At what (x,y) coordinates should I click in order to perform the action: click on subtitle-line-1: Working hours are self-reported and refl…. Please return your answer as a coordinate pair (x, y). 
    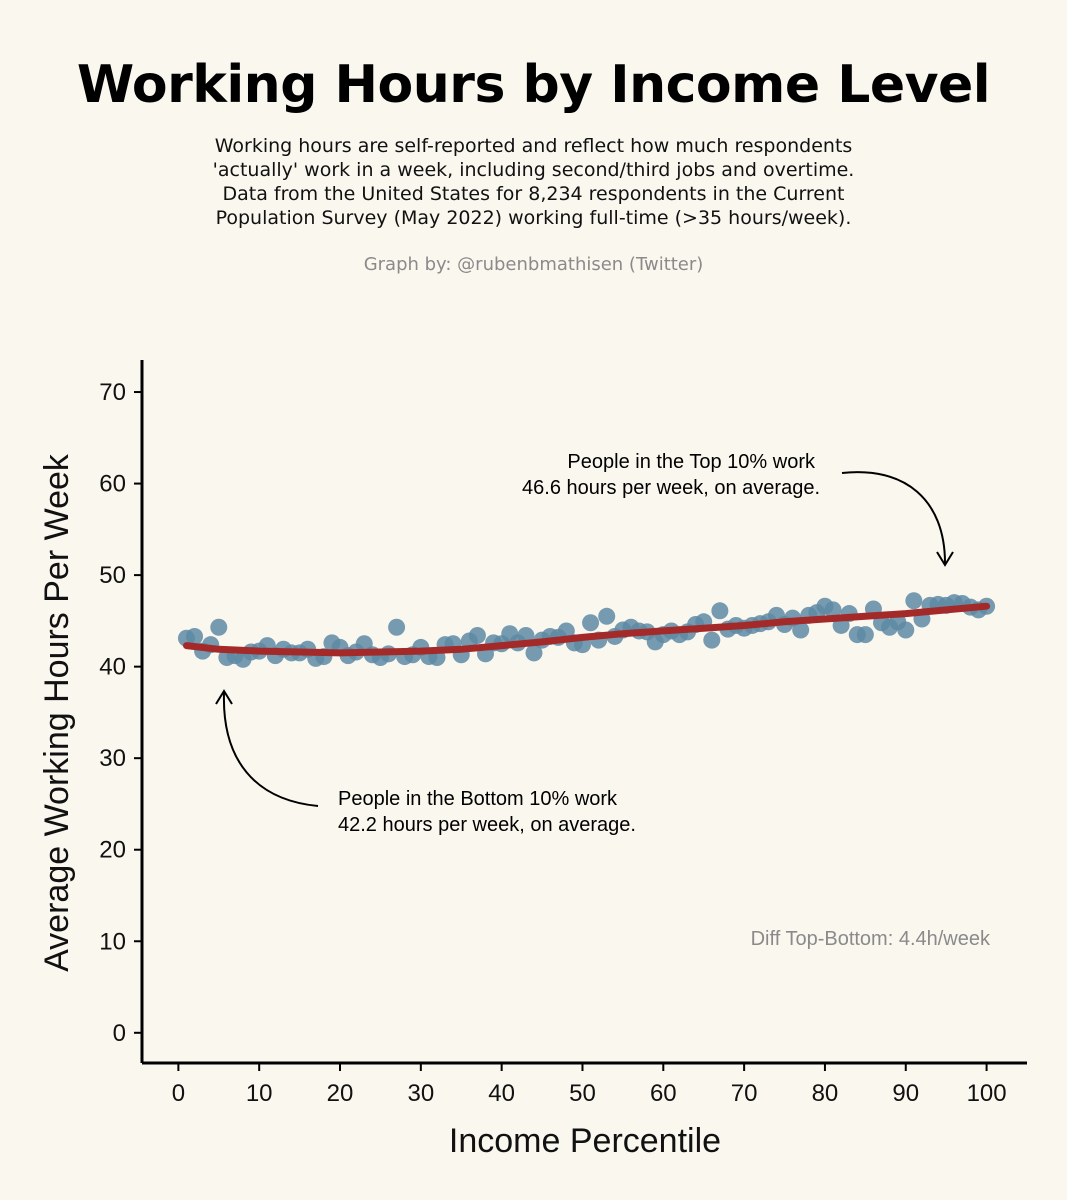
    Looking at the image, I should click on (533, 146).